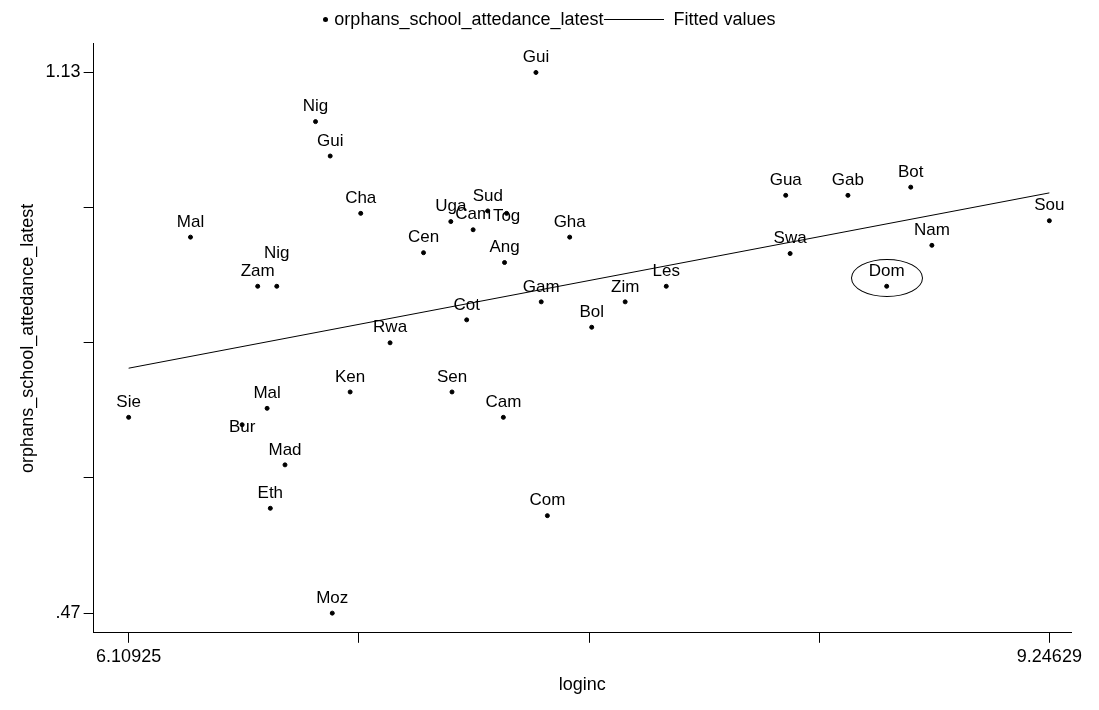 This screenshot has width=1099, height=710. I want to click on annotation: Les, so click(666, 270).